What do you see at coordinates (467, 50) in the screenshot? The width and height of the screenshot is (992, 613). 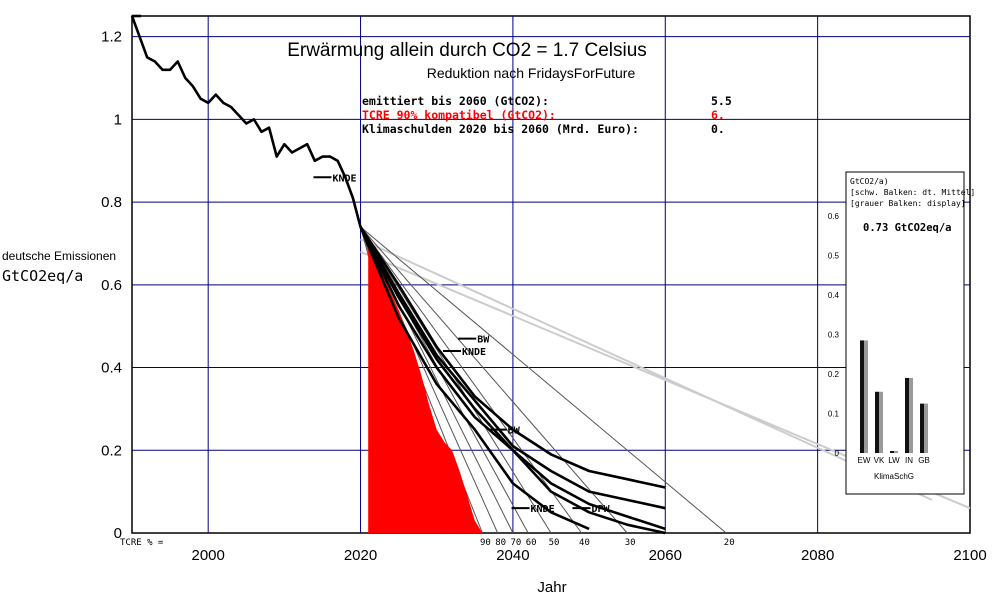 I see `chart-title: Erwärmung allein durch CO2 = 1.7 Celsius` at bounding box center [467, 50].